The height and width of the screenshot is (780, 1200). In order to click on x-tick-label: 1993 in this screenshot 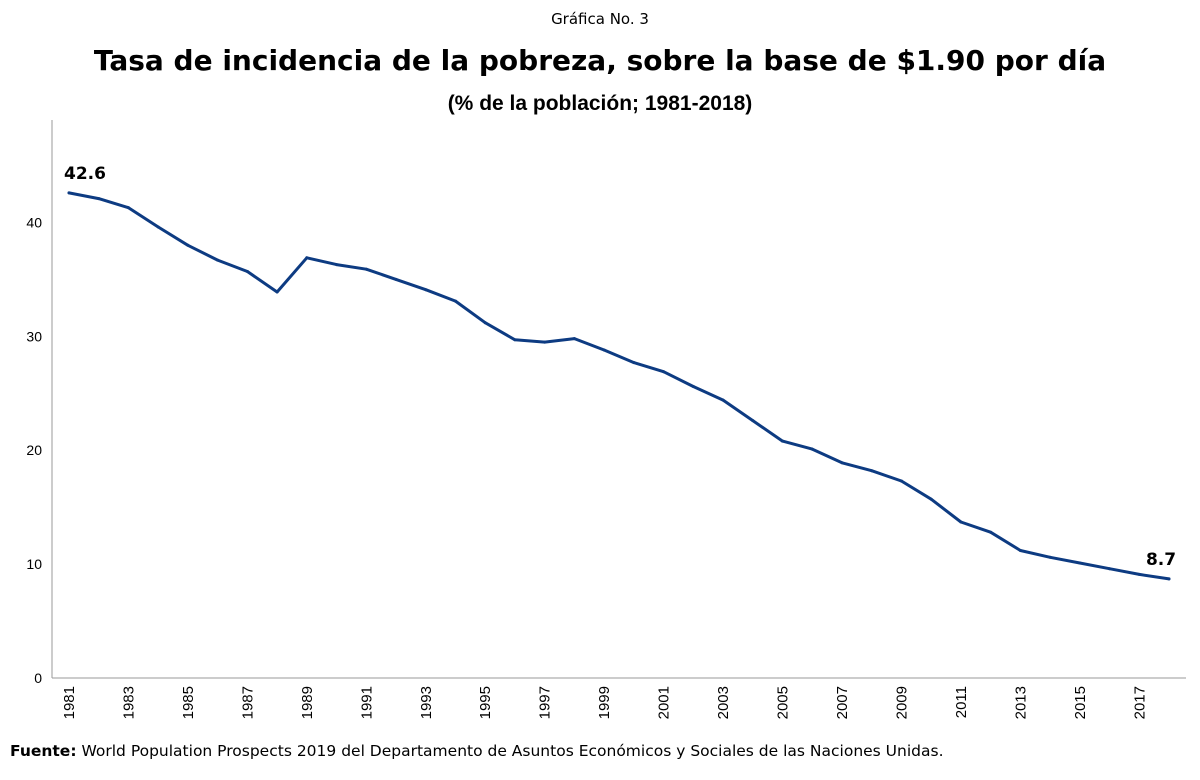, I will do `click(426, 702)`.